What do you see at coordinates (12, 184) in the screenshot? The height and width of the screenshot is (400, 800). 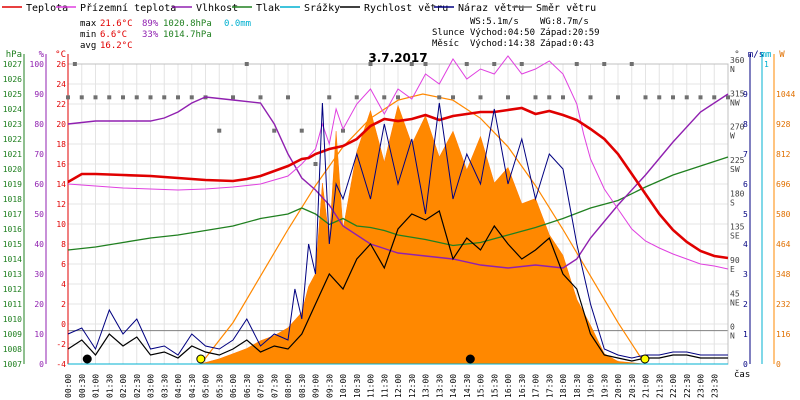 I see `tick-label: 1019` at bounding box center [12, 184].